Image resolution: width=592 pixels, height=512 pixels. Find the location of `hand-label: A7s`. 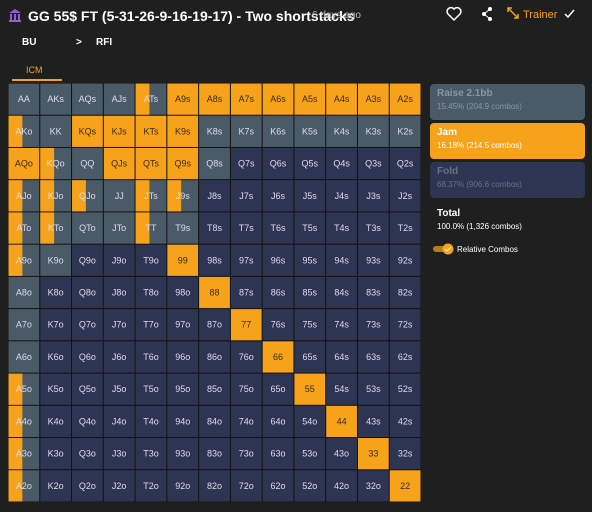

hand-label: A7s is located at coordinates (247, 99).